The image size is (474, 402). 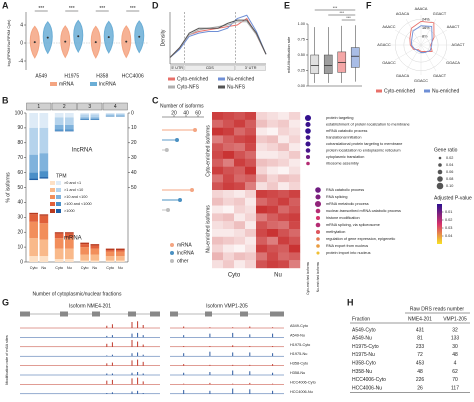 I want to click on table-cell: 70, so click(x=455, y=380).